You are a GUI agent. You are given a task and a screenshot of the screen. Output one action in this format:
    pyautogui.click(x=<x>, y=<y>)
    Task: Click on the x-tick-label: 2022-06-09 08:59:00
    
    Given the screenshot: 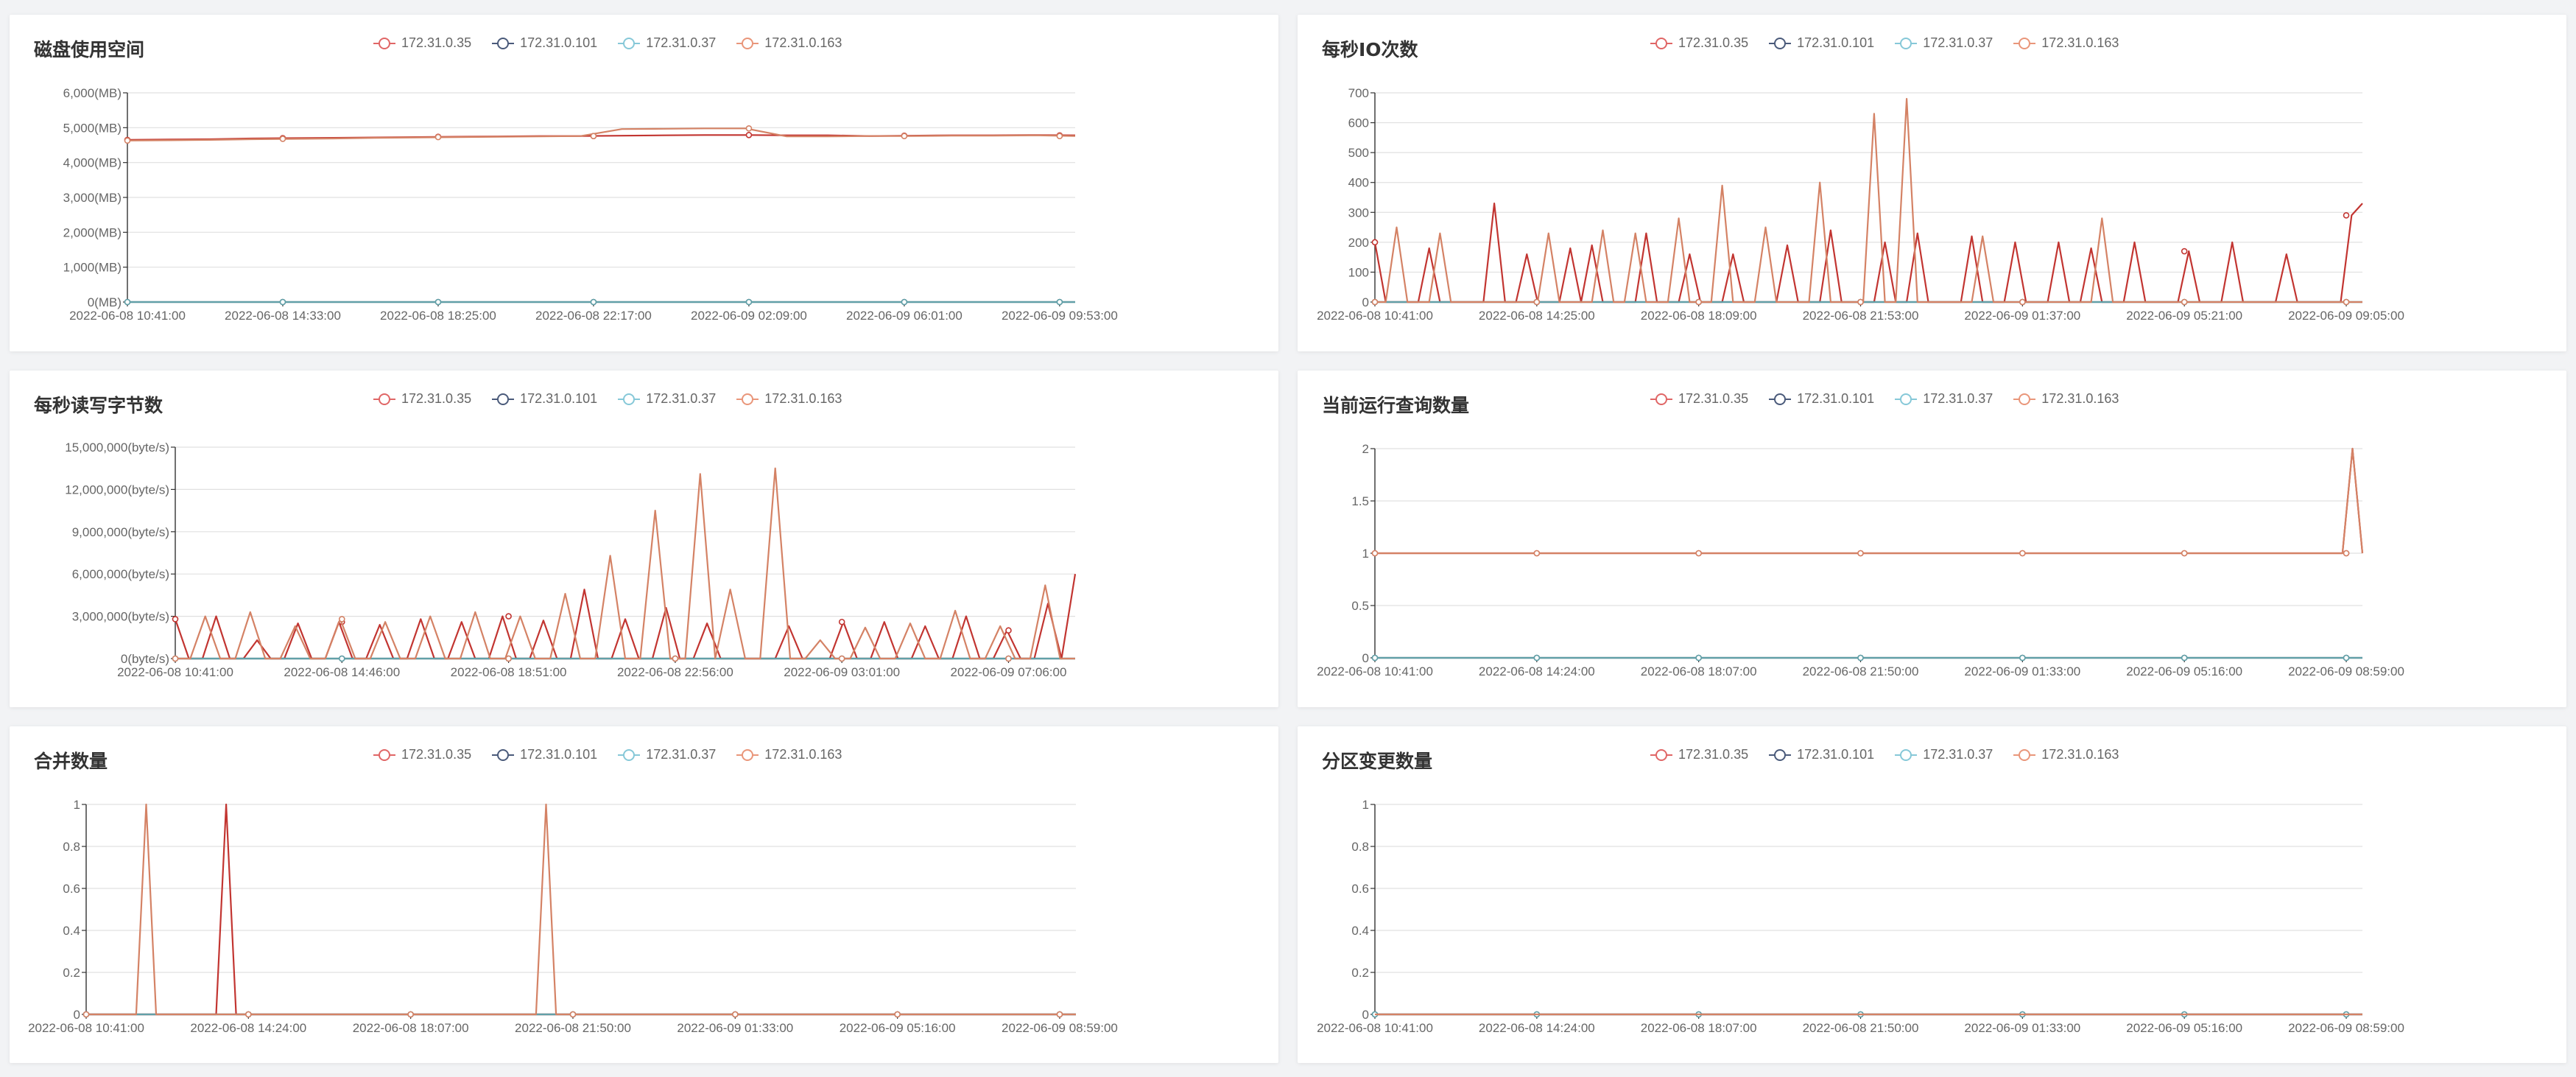 What is the action you would take?
    pyautogui.click(x=2346, y=671)
    